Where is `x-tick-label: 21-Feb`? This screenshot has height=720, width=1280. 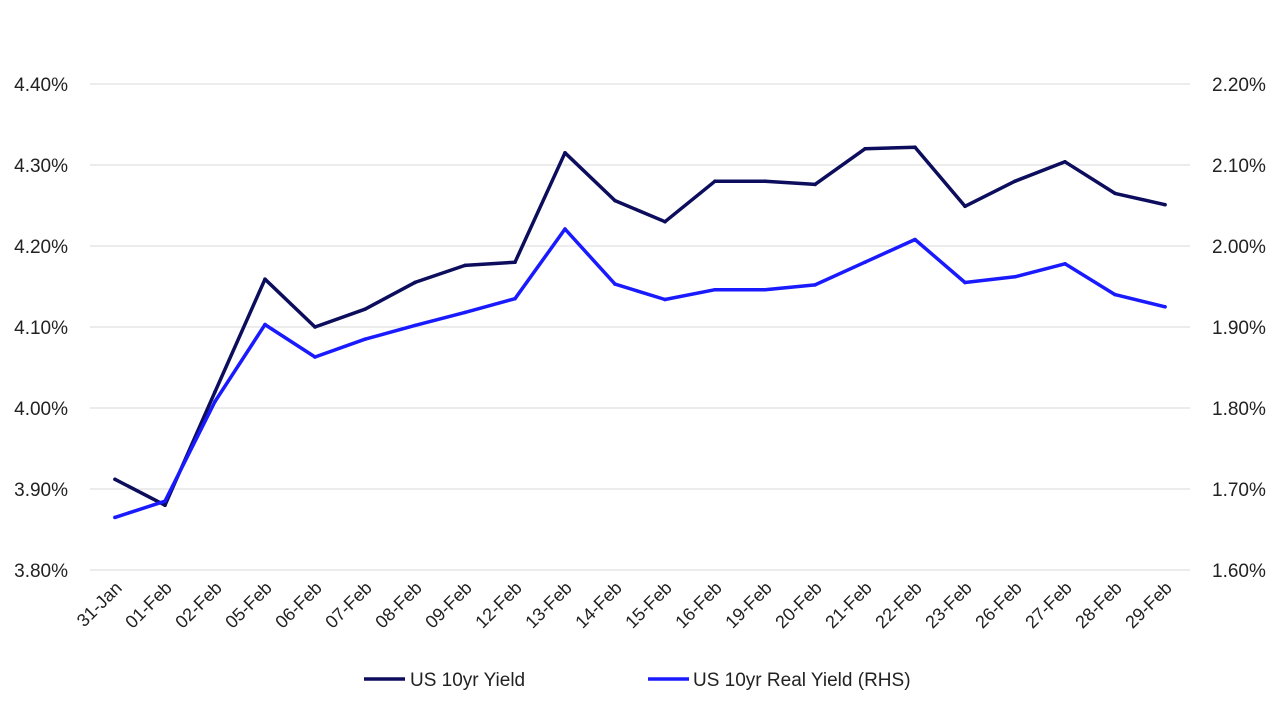 x-tick-label: 21-Feb is located at coordinates (848, 605).